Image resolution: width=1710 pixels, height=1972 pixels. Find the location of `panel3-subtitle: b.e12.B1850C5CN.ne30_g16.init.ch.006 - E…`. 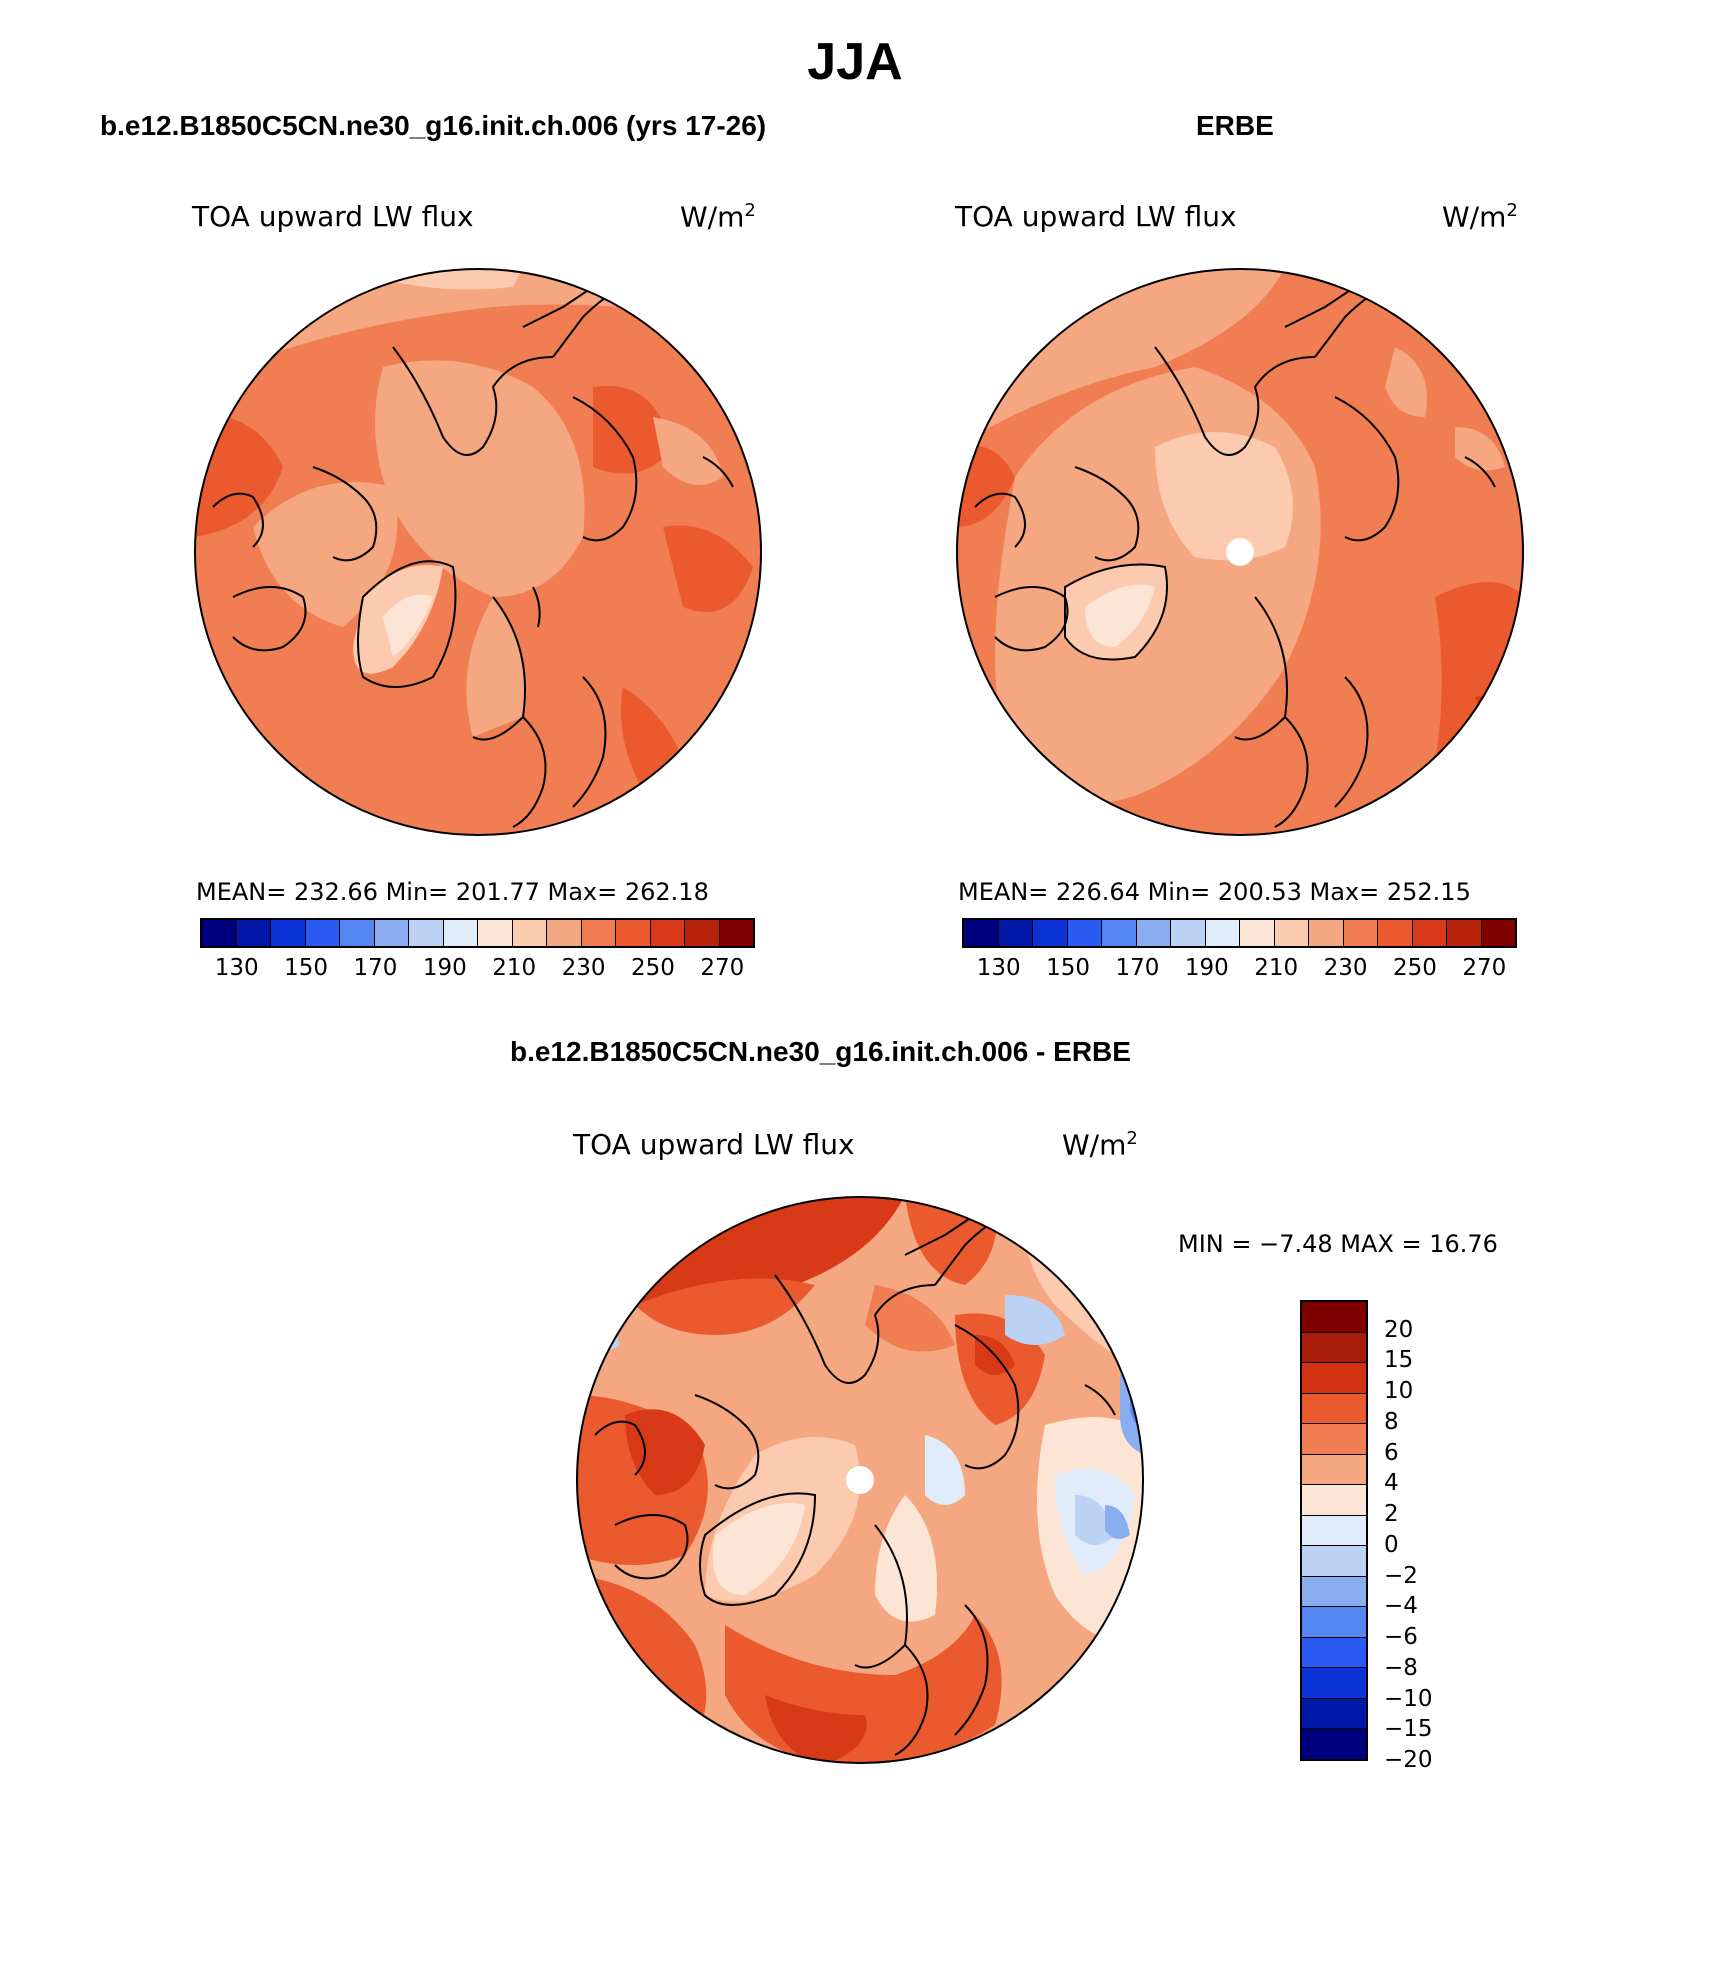

panel3-subtitle: b.e12.B1850C5CN.ne30_g16.init.ch.006 - E… is located at coordinates (820, 1051).